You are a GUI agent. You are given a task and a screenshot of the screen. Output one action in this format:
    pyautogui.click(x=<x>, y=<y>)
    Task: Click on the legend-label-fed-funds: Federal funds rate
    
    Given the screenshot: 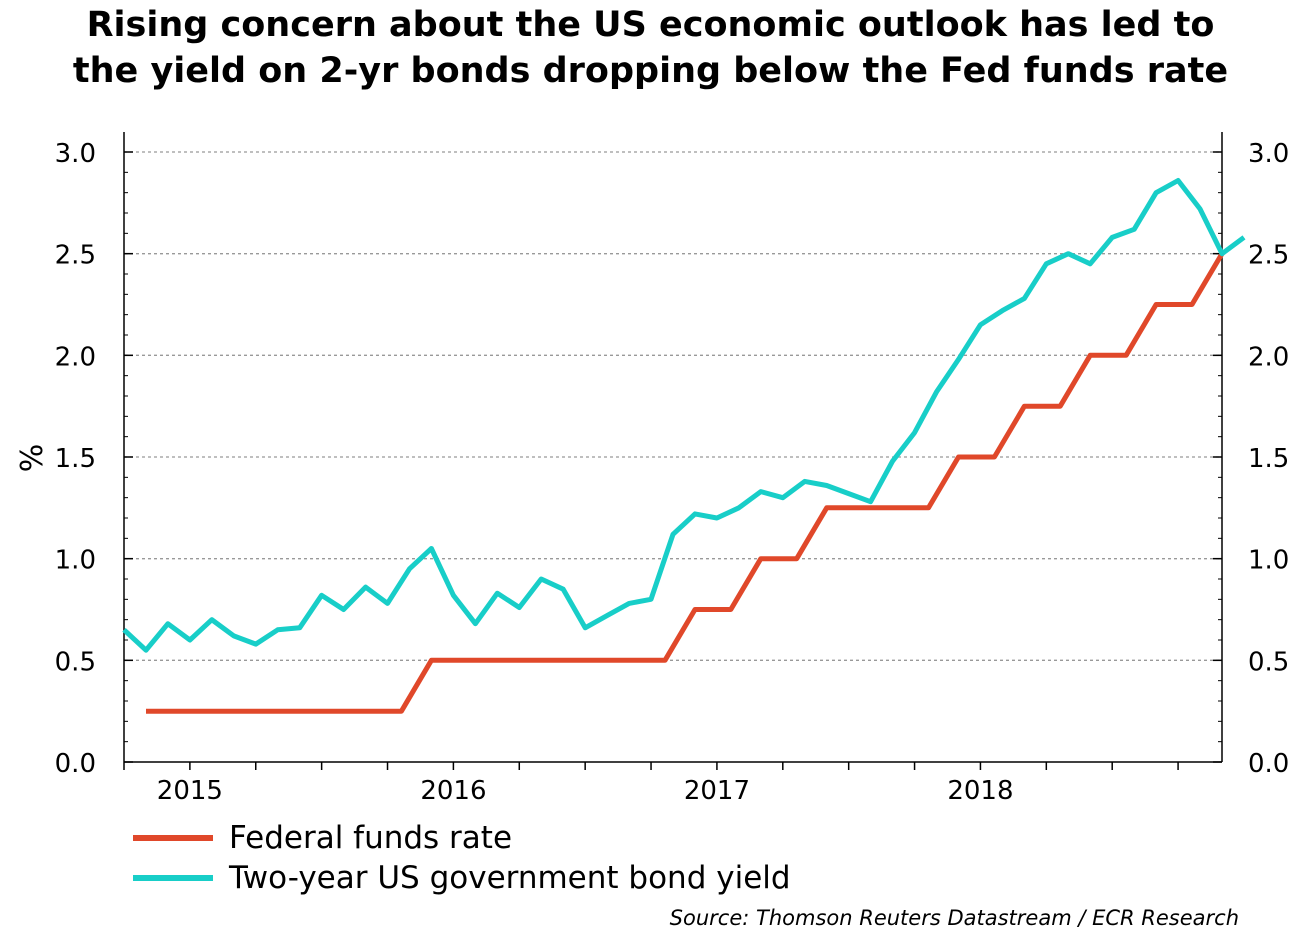 What is the action you would take?
    pyautogui.click(x=371, y=838)
    